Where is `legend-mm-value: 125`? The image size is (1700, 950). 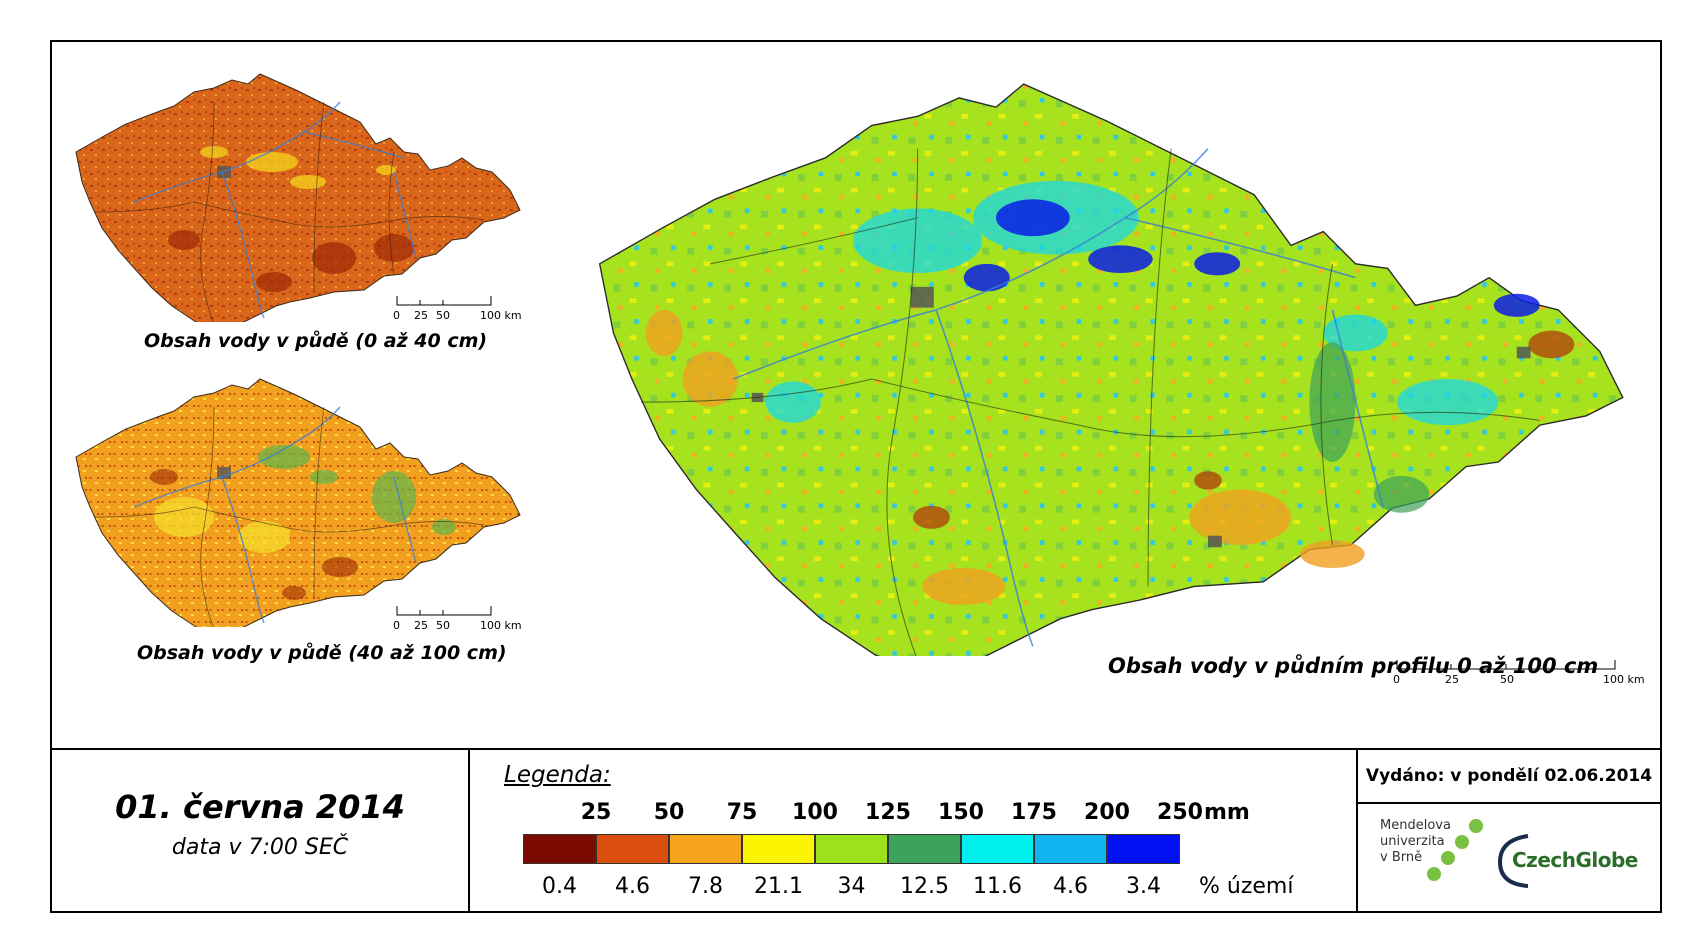
legend-mm-value: 125 is located at coordinates (888, 812).